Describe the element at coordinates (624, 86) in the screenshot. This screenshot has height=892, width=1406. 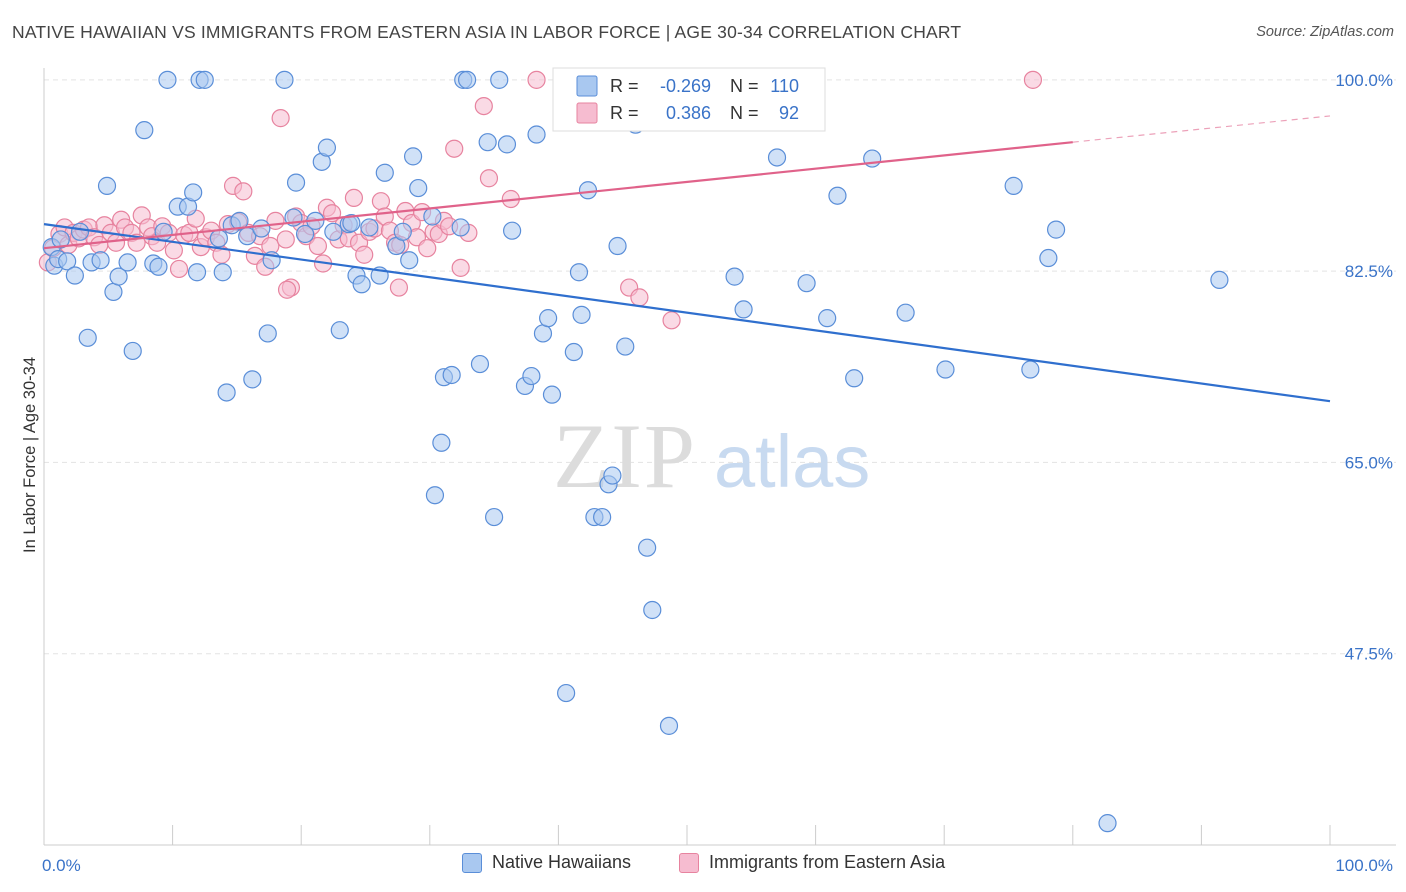
I see `stats-r-label-blue: R =` at that location.